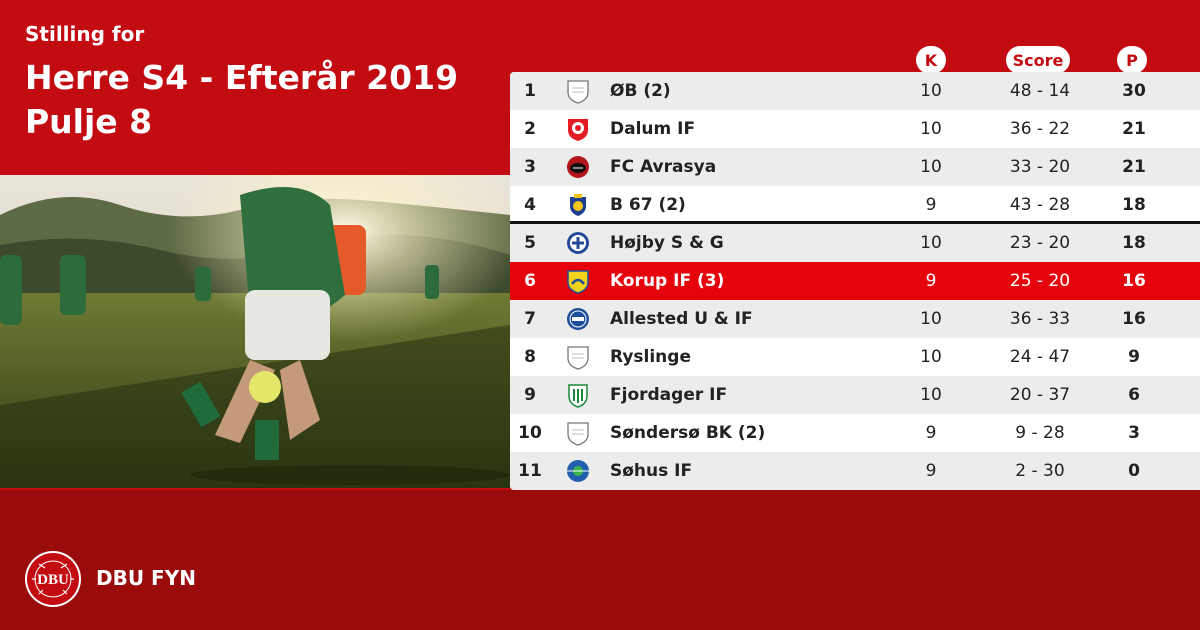 The height and width of the screenshot is (630, 1200). Describe the element at coordinates (530, 395) in the screenshot. I see `position-cell: 9` at that location.